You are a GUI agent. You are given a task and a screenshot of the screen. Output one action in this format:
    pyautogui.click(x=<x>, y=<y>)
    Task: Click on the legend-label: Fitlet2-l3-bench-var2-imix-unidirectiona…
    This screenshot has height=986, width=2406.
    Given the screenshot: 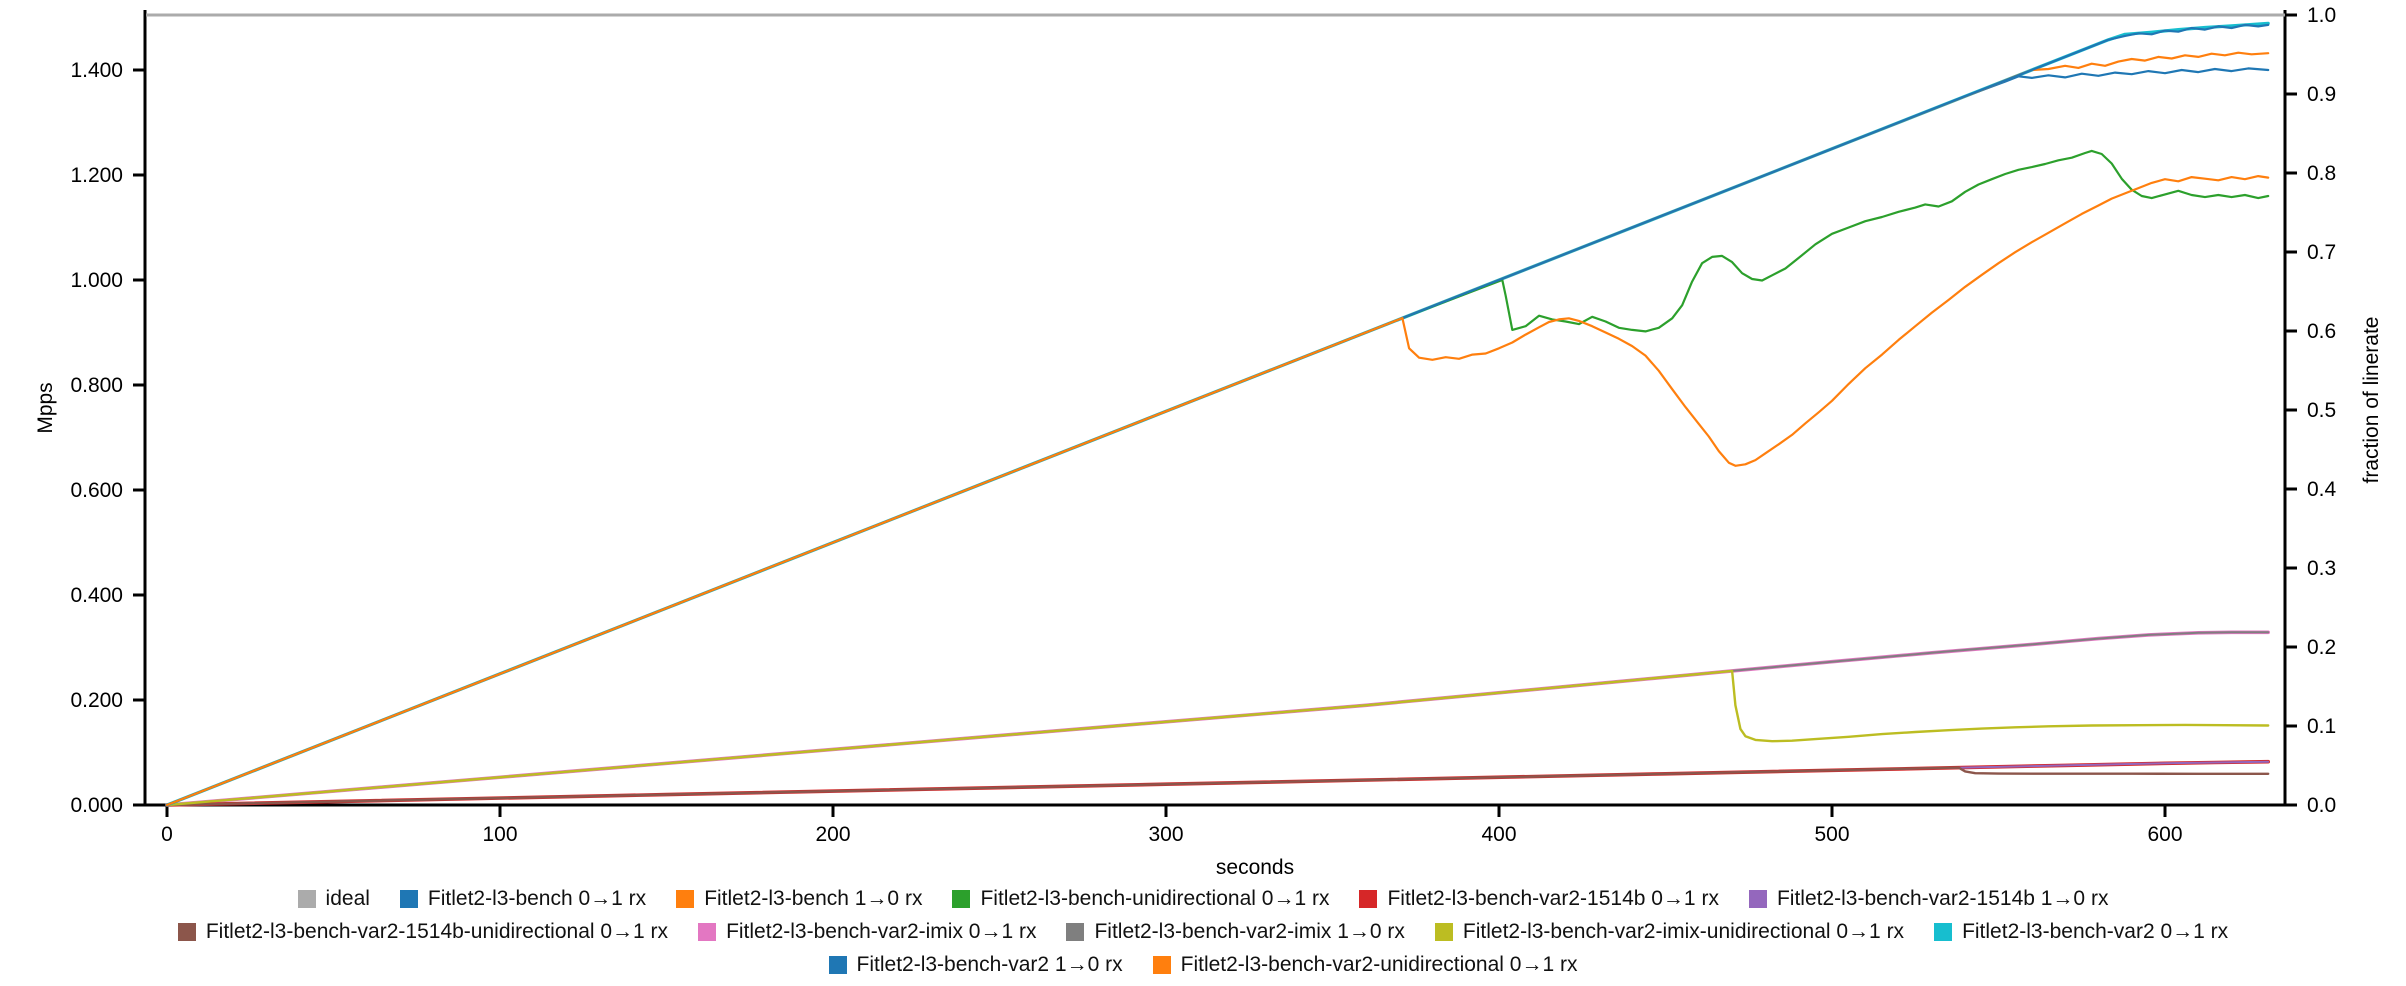 What is the action you would take?
    pyautogui.click(x=1683, y=931)
    